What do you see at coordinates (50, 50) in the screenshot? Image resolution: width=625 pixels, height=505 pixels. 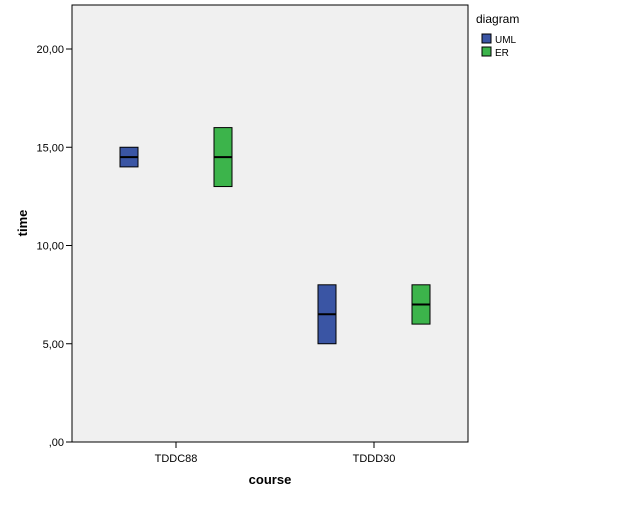 I see `y-tick-label: 20,00` at bounding box center [50, 50].